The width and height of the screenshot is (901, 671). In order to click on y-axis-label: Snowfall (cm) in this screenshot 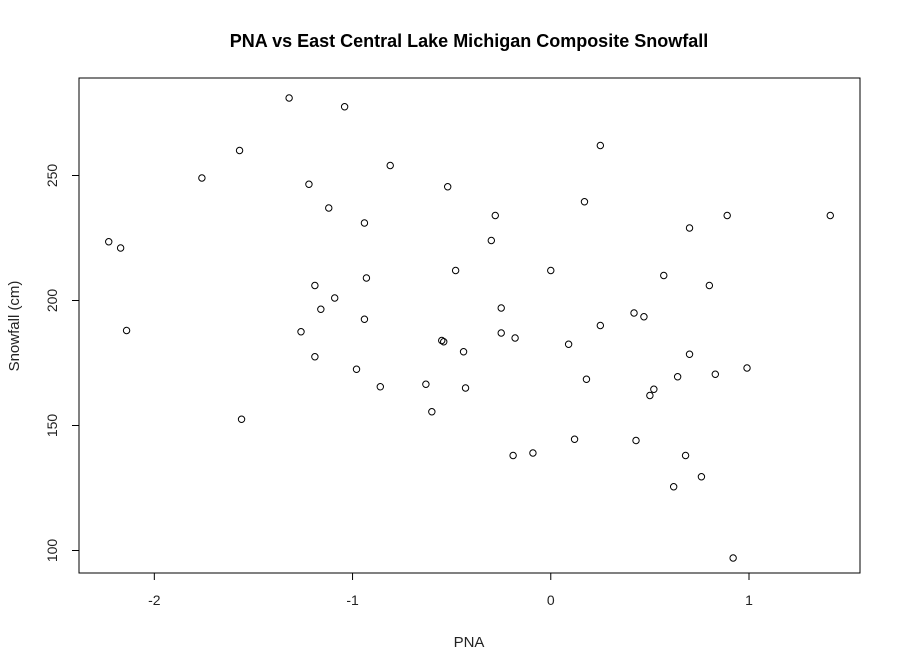, I will do `click(14, 326)`.